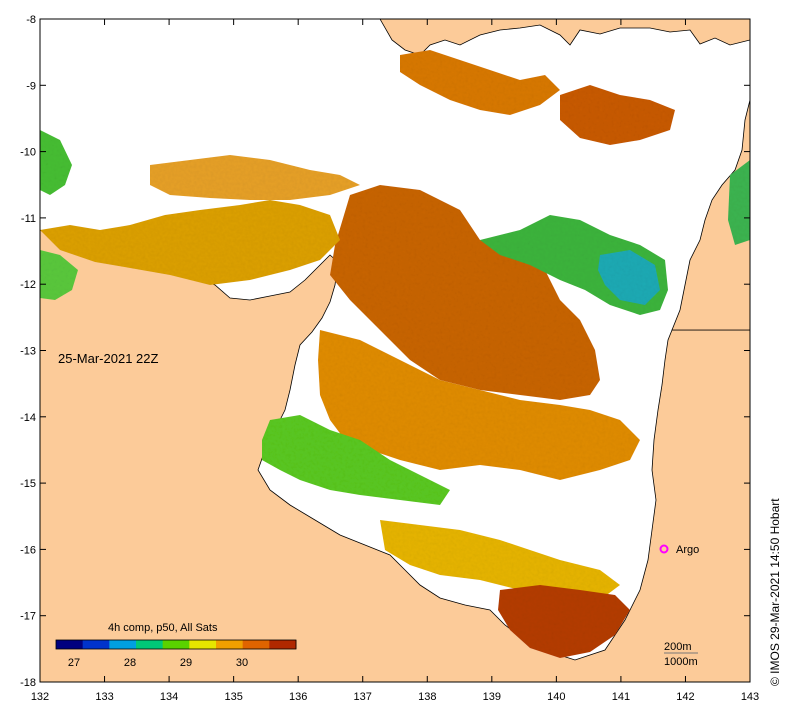  I want to click on lon-tick-label: 136, so click(298, 697).